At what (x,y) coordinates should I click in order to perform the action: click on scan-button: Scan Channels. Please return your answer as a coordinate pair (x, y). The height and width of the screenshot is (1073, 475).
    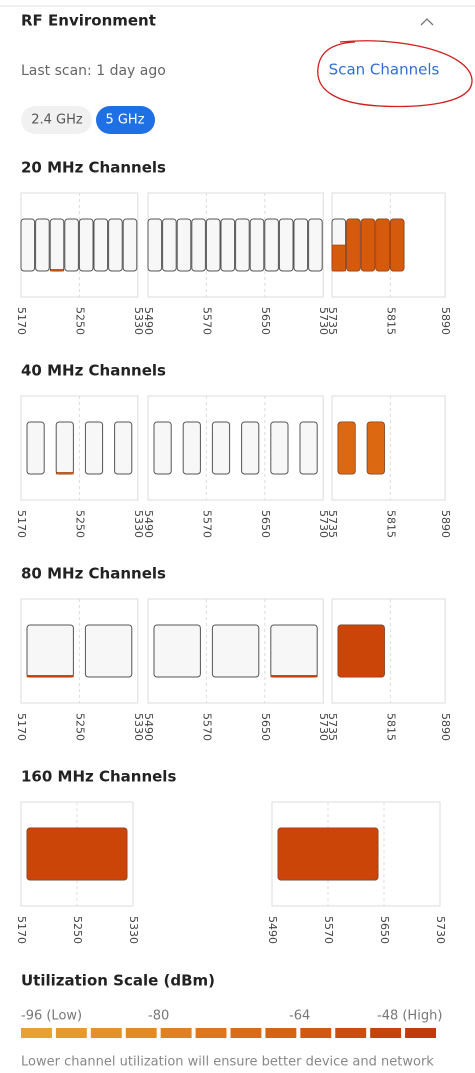
    Looking at the image, I should click on (384, 70).